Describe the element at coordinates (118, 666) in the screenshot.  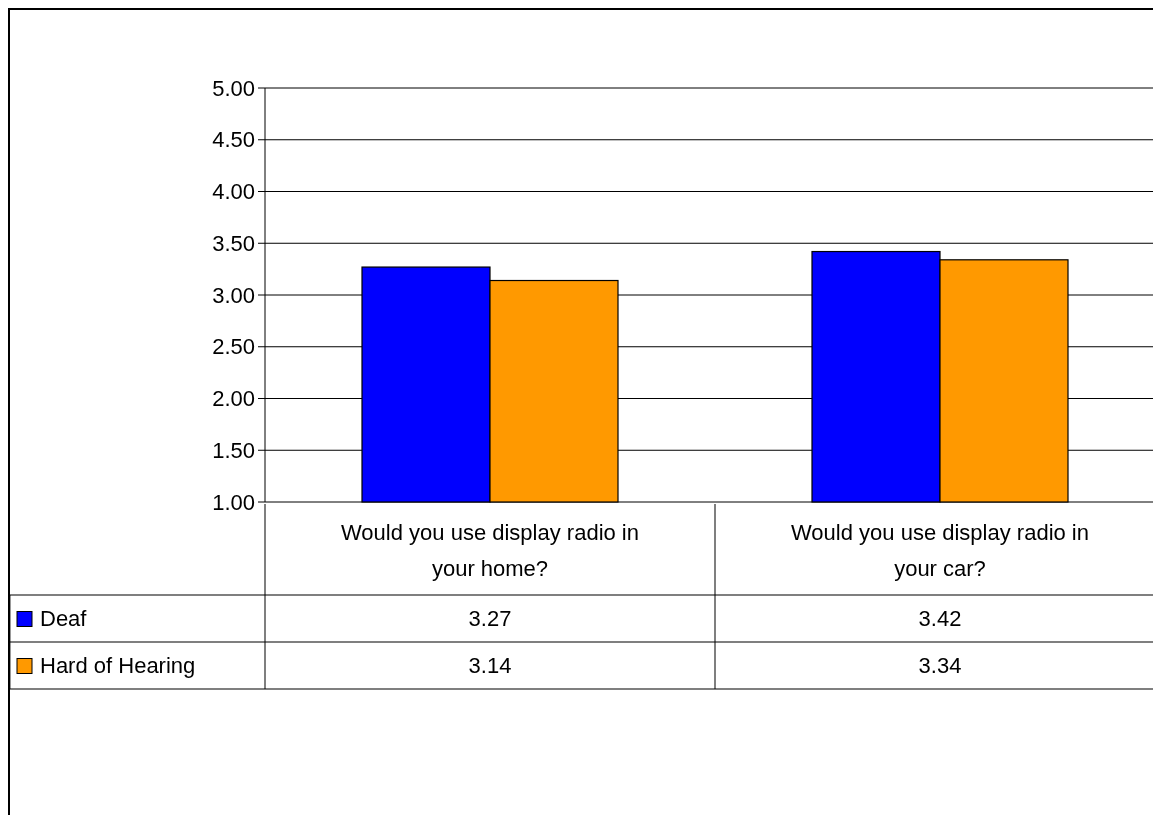
I see `legend-label: Hard of Hearing` at that location.